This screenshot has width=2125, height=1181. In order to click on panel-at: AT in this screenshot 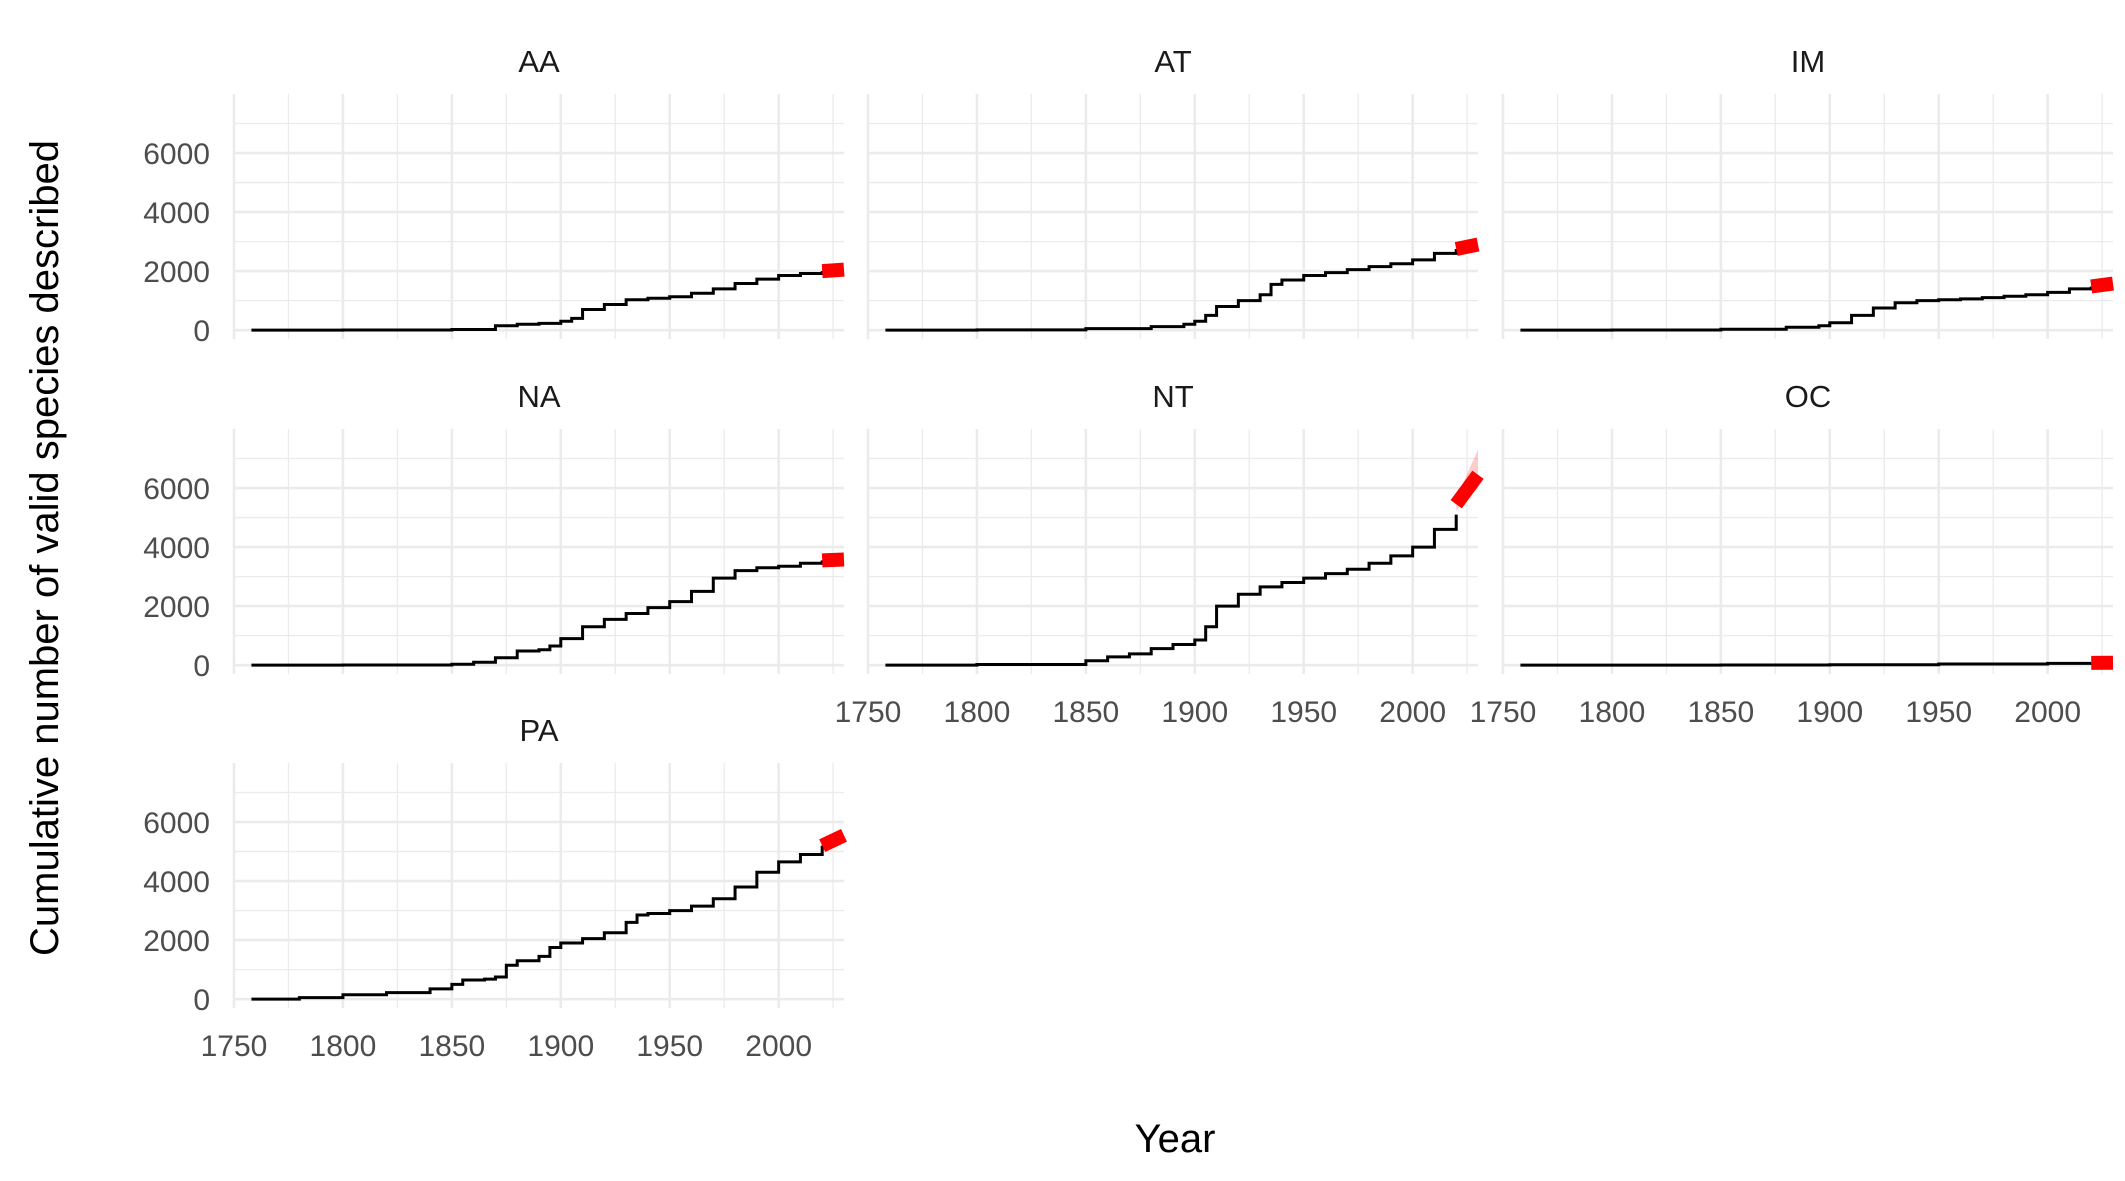, I will do `click(1173, 191)`.